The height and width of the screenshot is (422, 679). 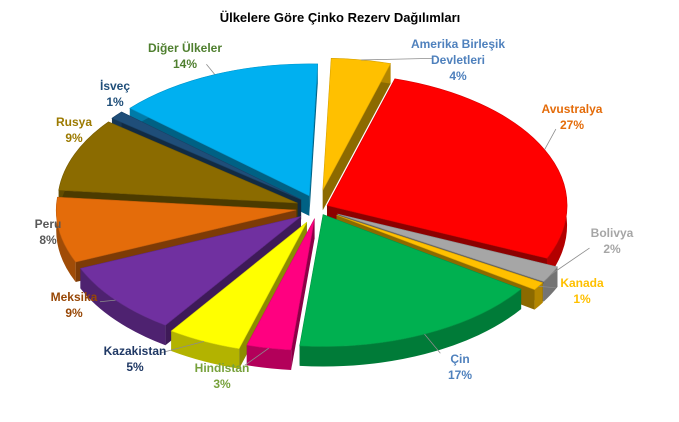 What do you see at coordinates (222, 376) in the screenshot?
I see `slice-label: Hindistan 3%` at bounding box center [222, 376].